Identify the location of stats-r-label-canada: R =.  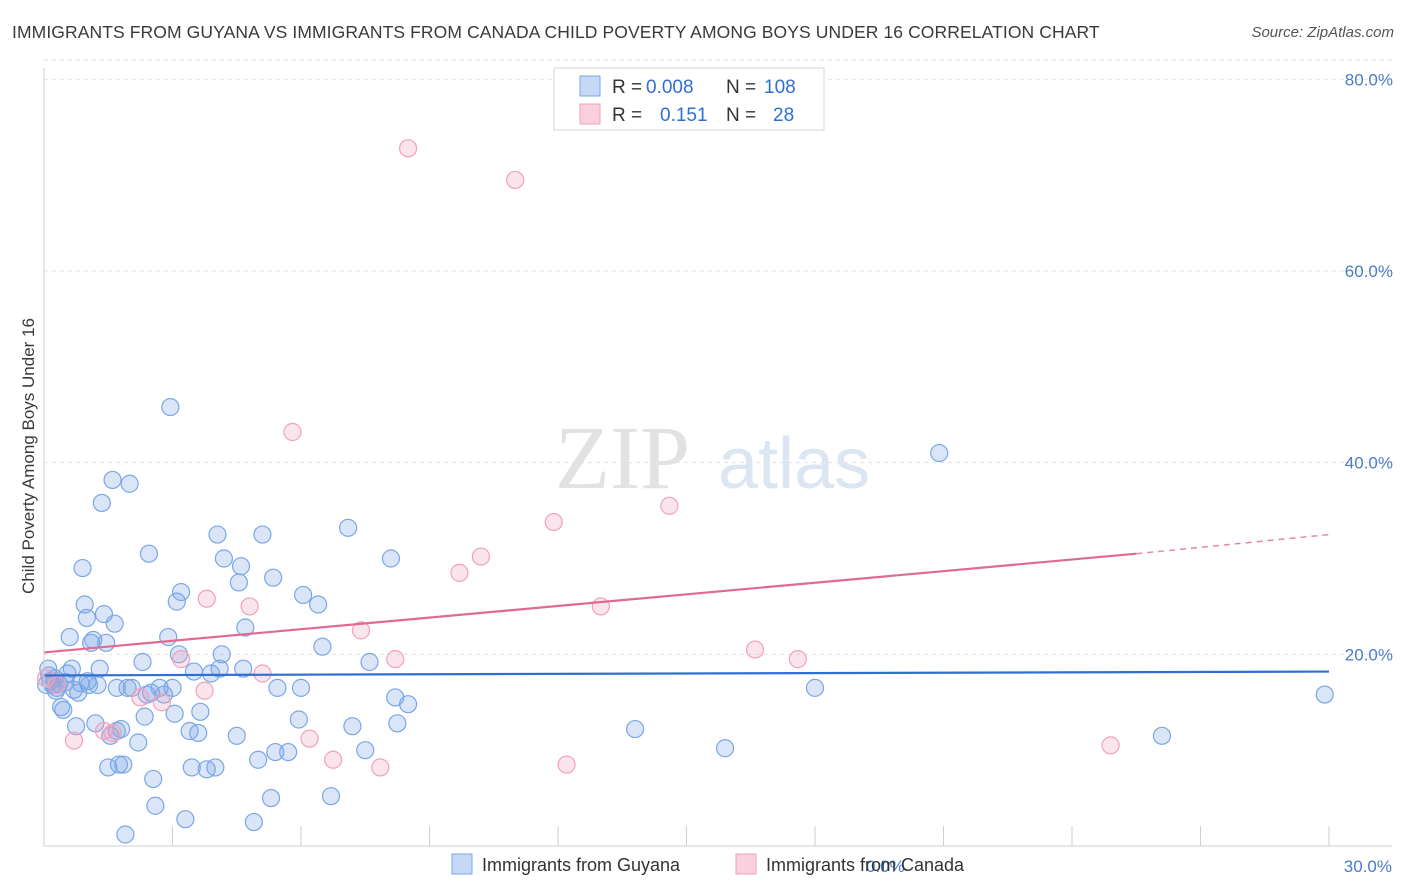
(627, 115).